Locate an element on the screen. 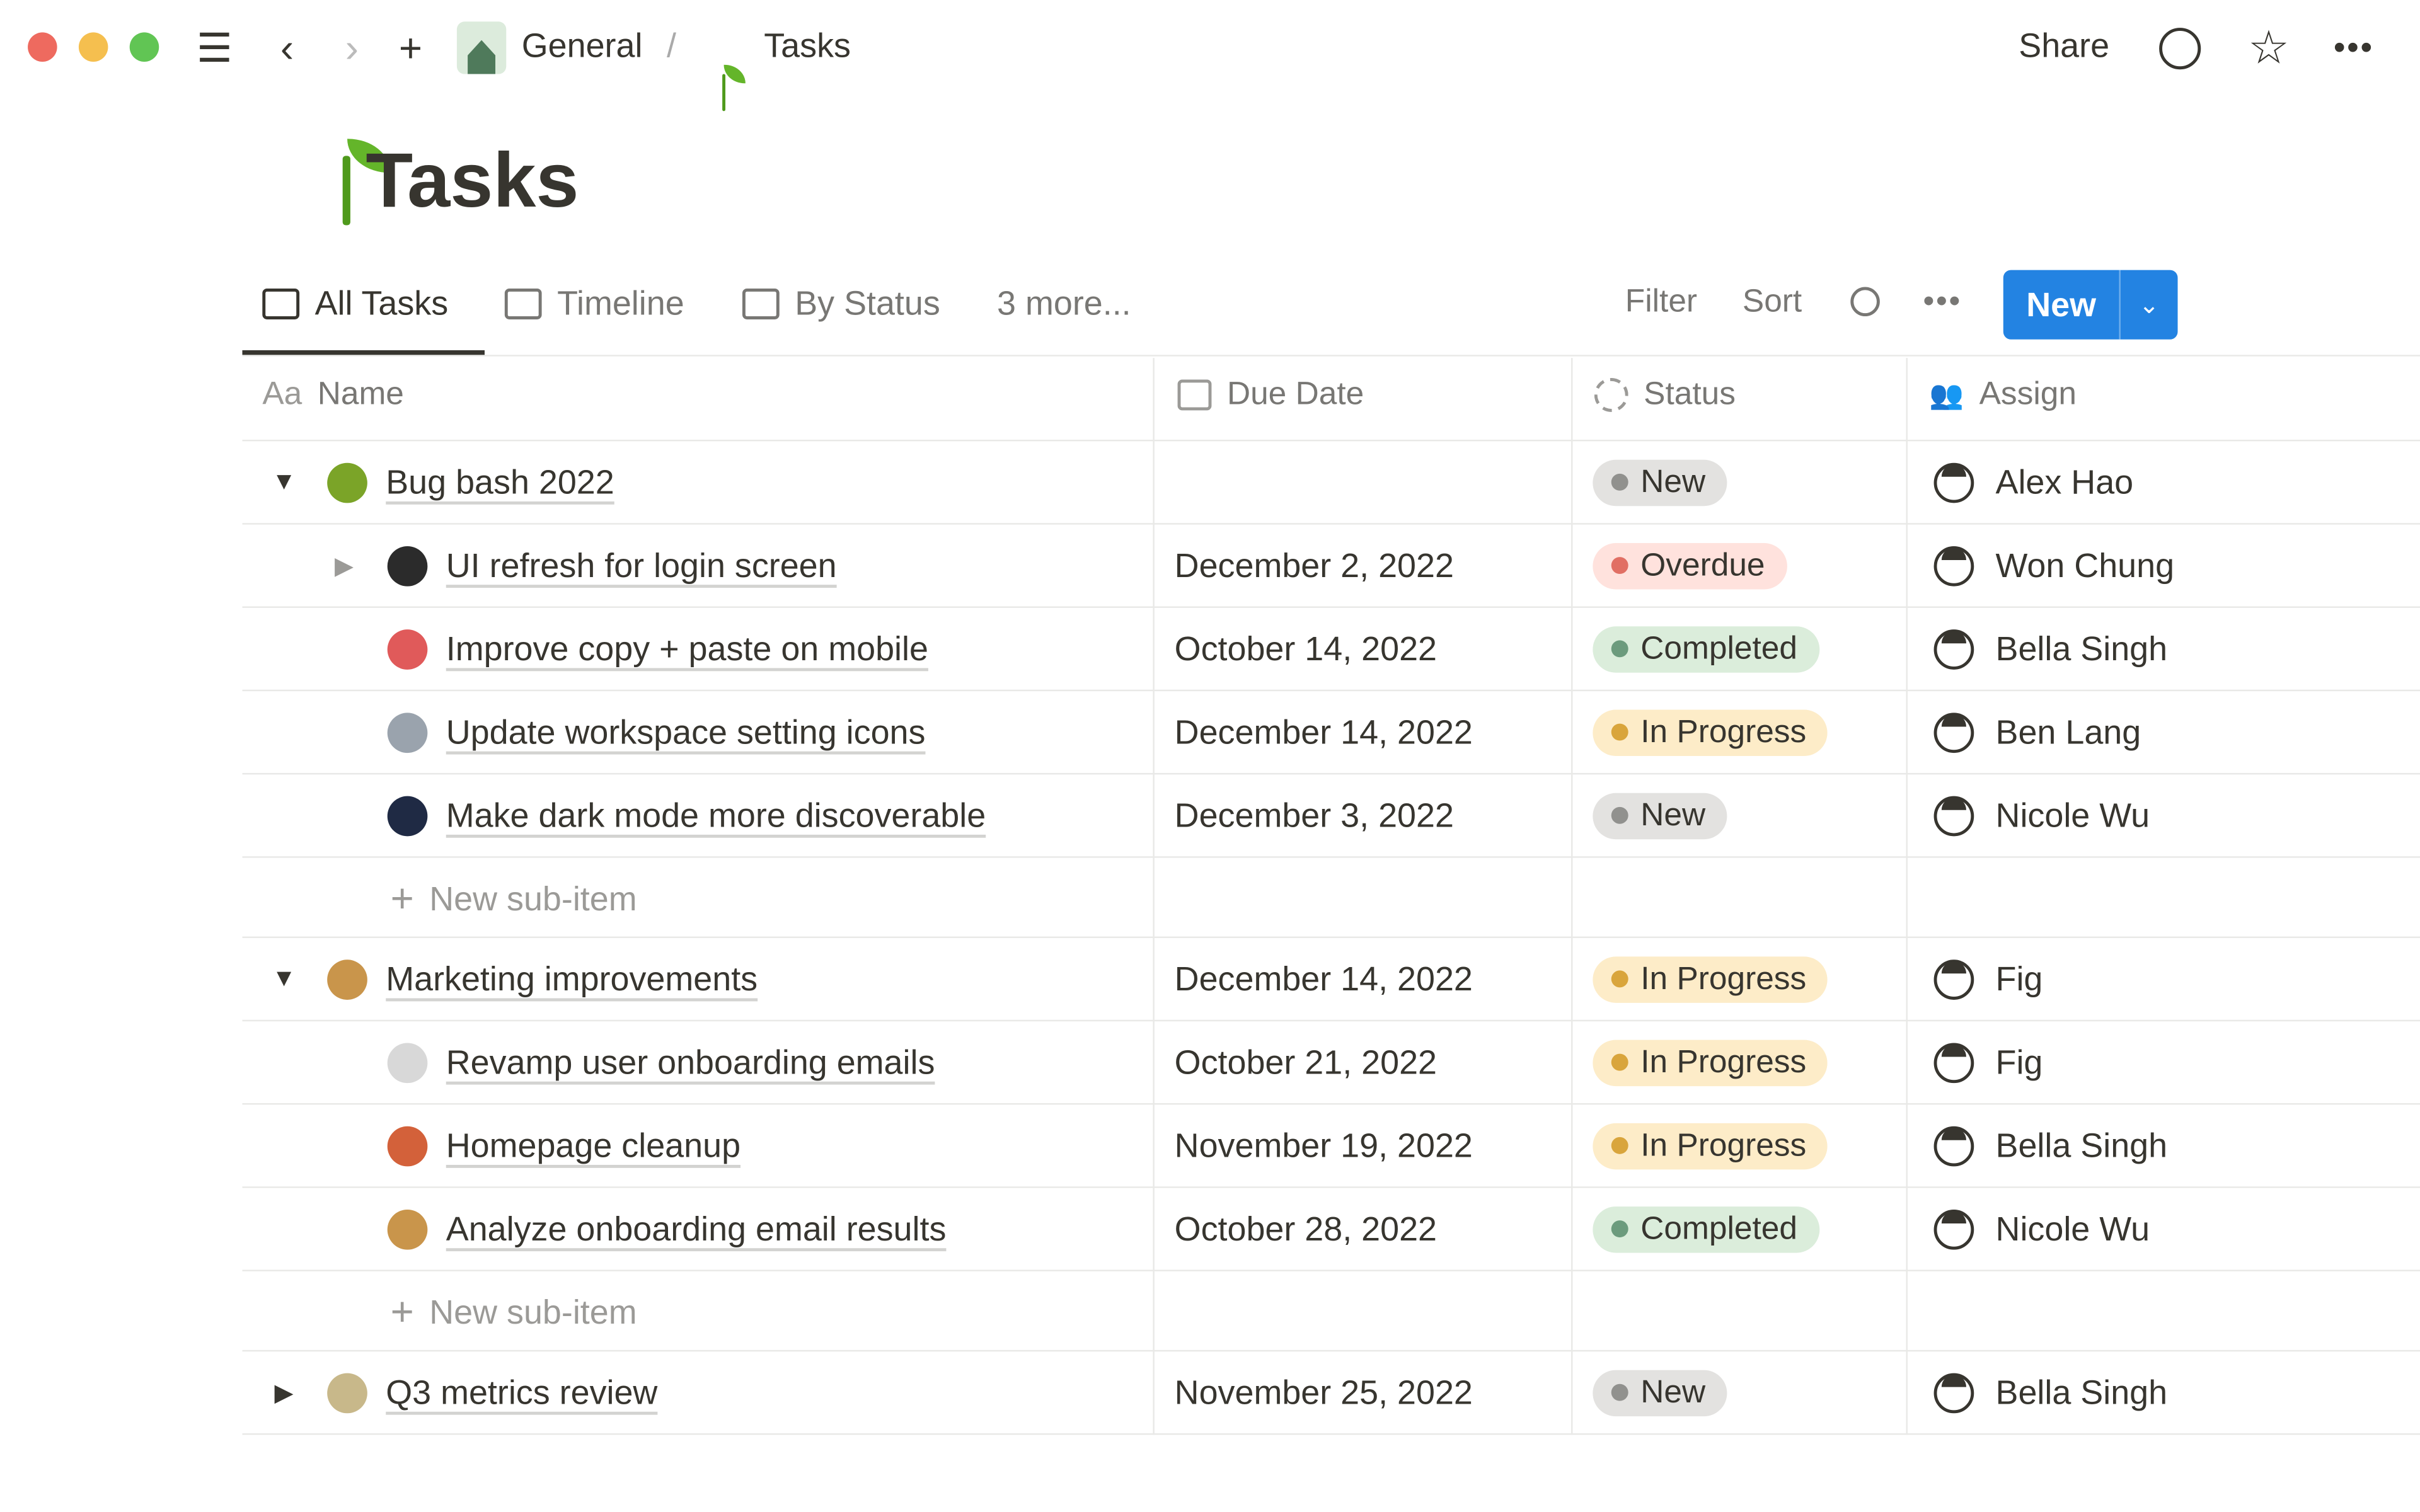  task-name-link: Revamp user onboarding emails is located at coordinates (691, 1061).